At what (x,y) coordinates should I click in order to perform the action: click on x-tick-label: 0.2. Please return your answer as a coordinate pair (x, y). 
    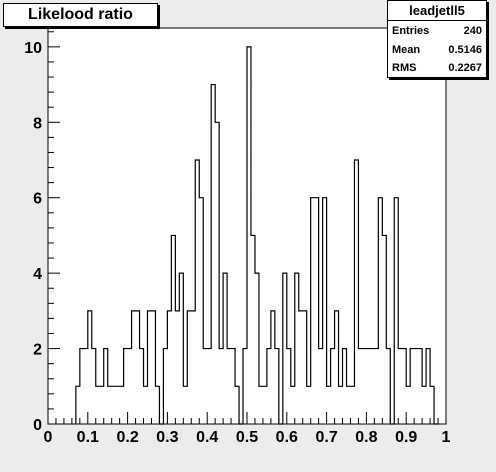
    Looking at the image, I should click on (127, 437).